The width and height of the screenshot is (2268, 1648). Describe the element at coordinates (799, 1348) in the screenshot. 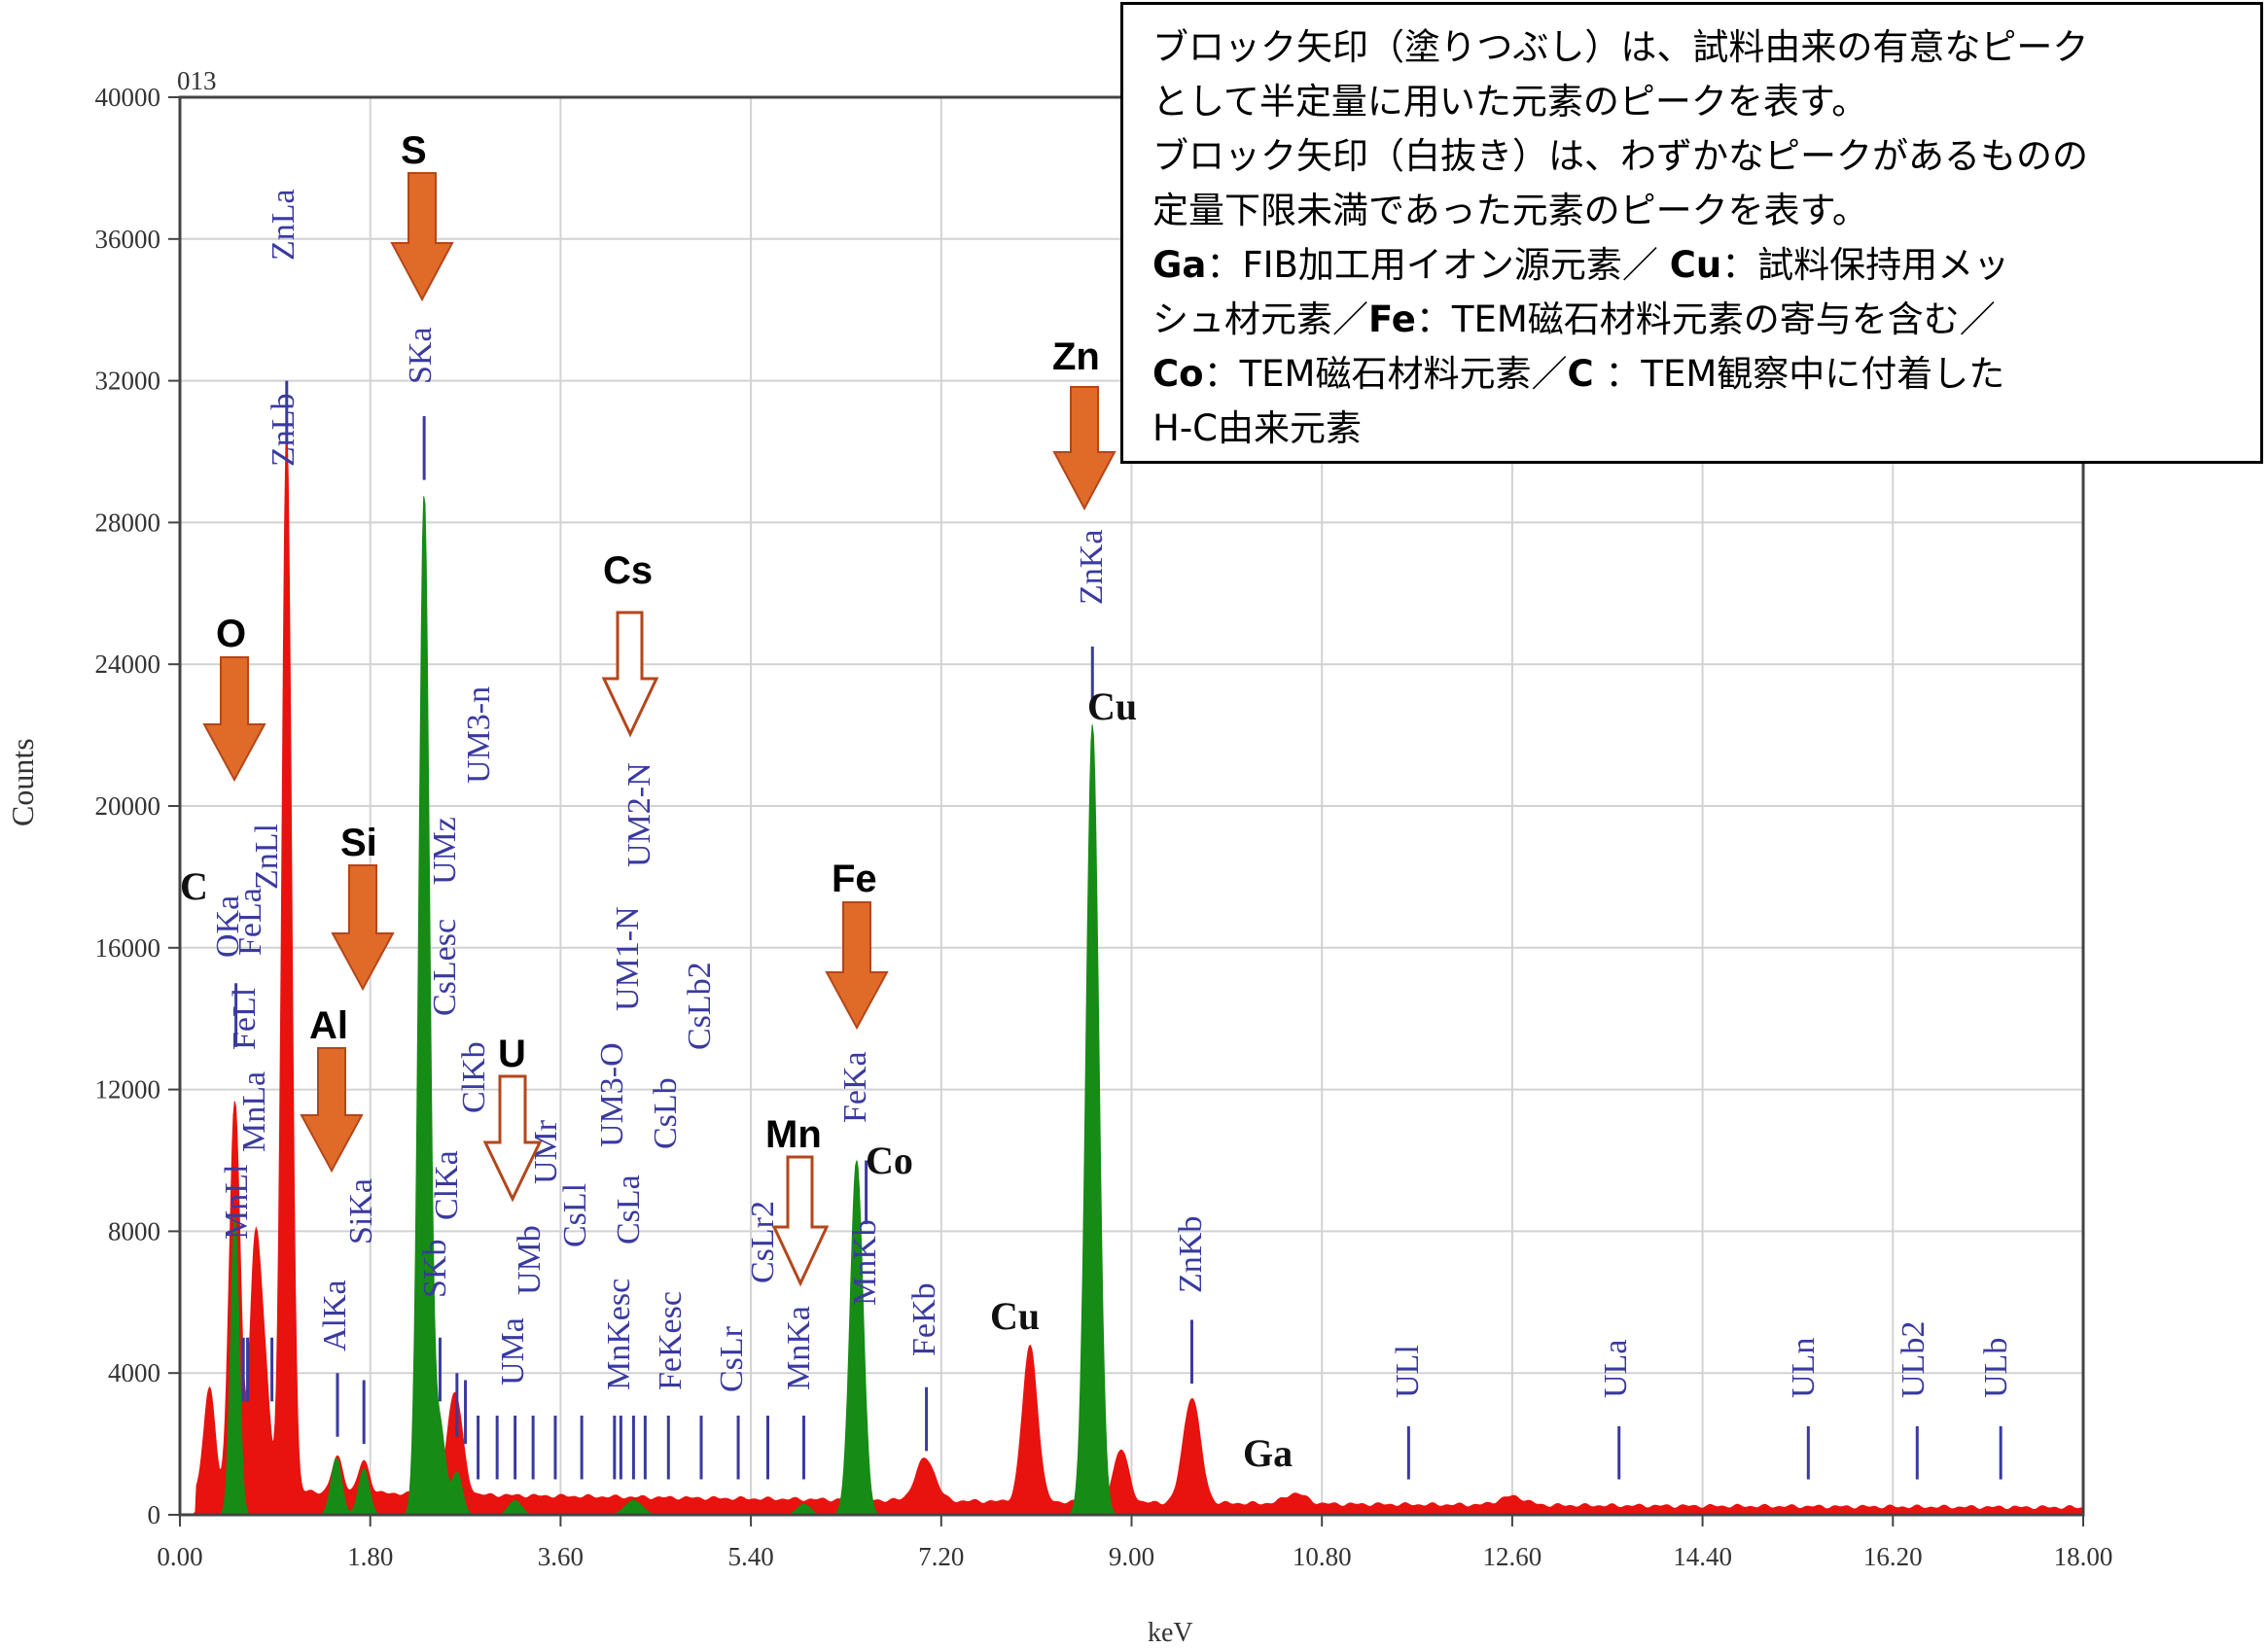

I see `line-label-mnka: MnKa` at that location.